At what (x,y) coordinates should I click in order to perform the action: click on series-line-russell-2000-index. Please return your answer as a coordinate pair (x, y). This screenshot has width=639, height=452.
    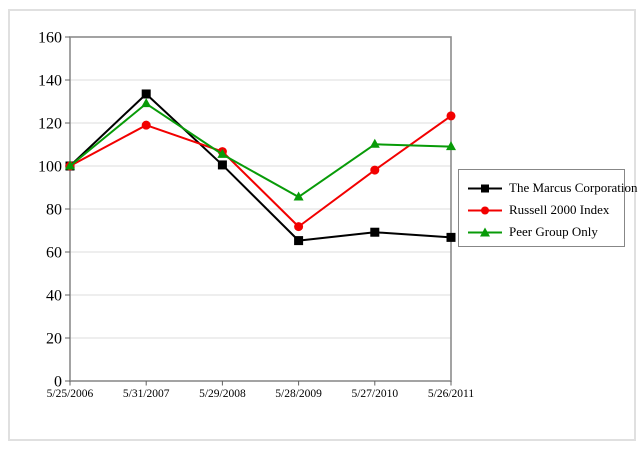
    Looking at the image, I should click on (260, 171).